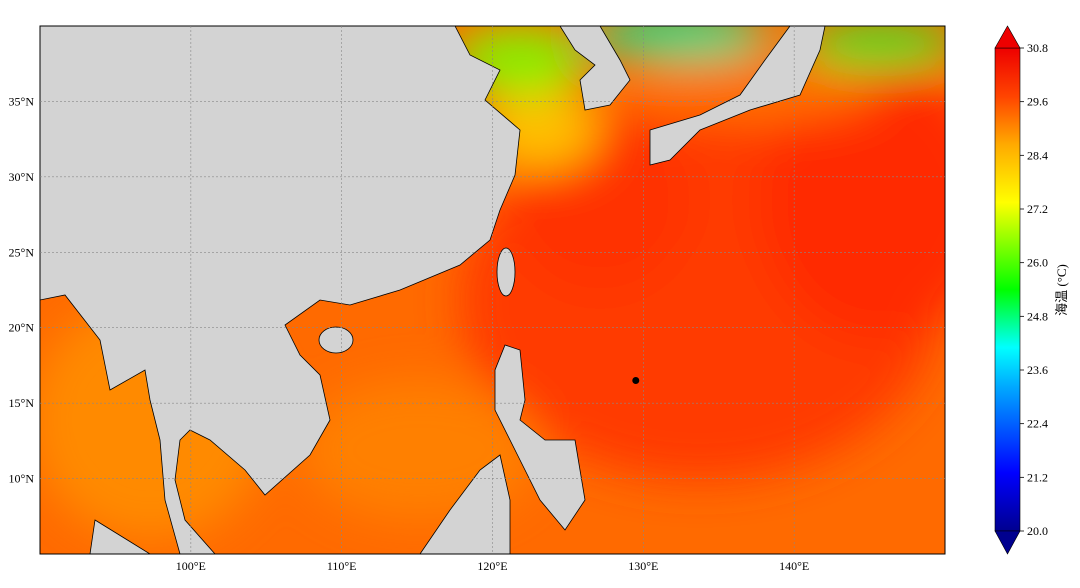  Describe the element at coordinates (1037, 370) in the screenshot. I see `colorbar-tick-label: 23.6` at that location.